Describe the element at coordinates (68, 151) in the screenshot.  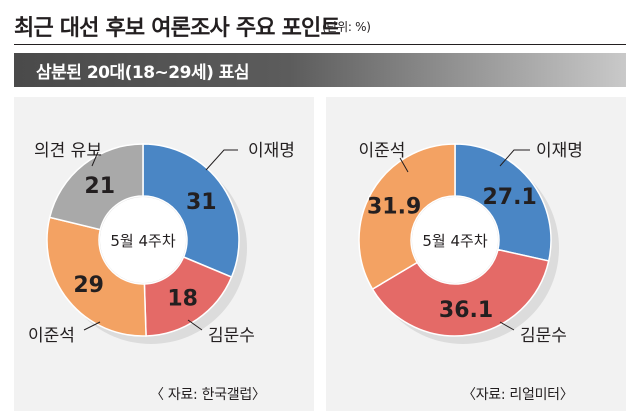
I see `slice-name-label: 의견 유보` at that location.